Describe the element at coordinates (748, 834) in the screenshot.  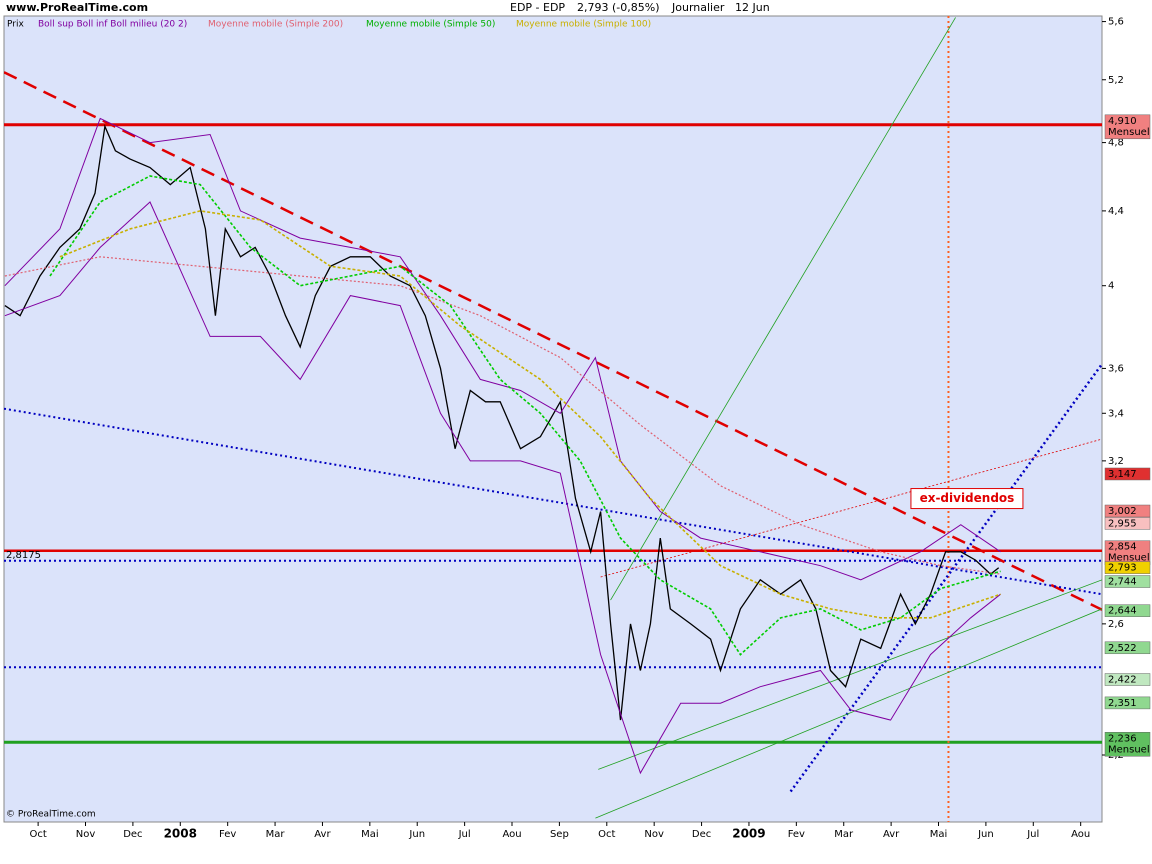
I see `x-tick-label: 2009` at that location.